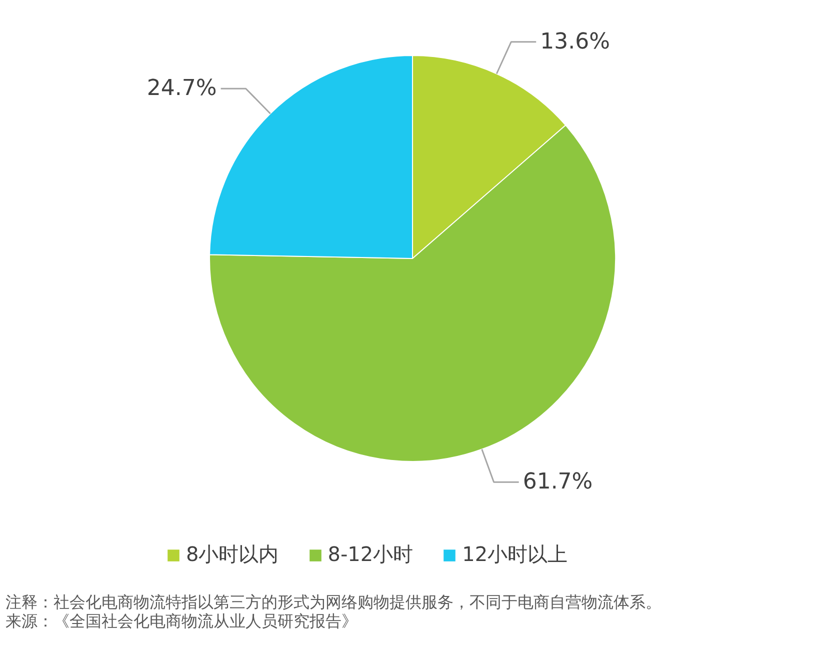 The width and height of the screenshot is (830, 660). What do you see at coordinates (557, 482) in the screenshot?
I see `data-label: 61.7%` at bounding box center [557, 482].